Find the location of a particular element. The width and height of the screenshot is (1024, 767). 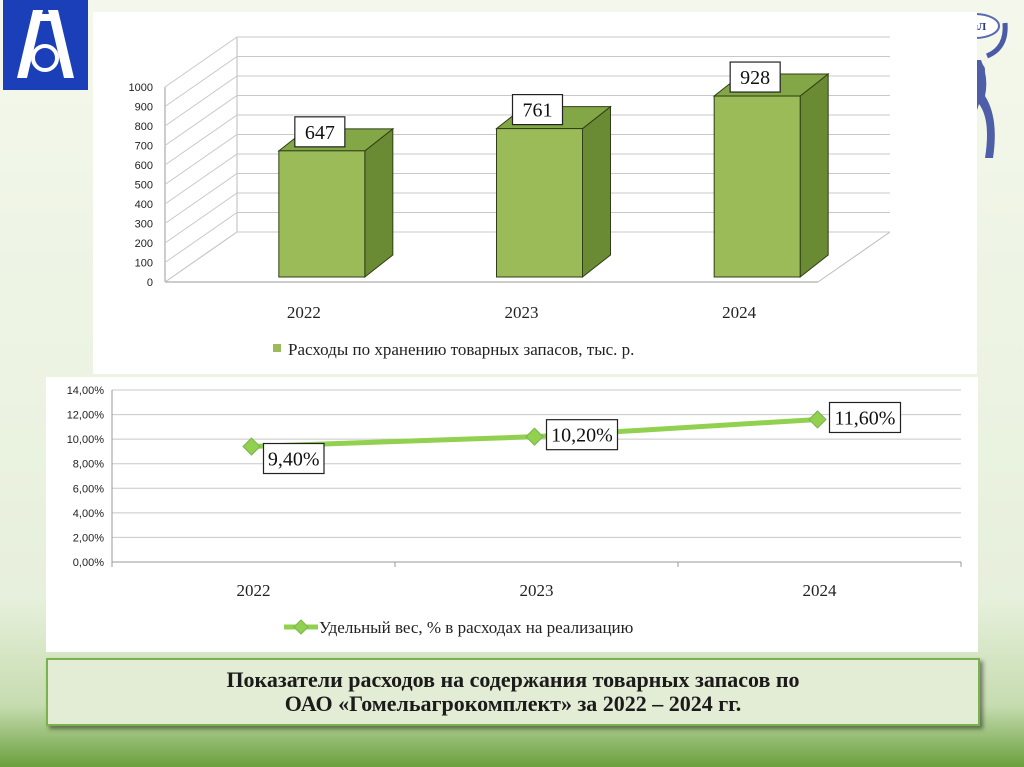

bar-y-tick-label: 500 is located at coordinates (144, 186).